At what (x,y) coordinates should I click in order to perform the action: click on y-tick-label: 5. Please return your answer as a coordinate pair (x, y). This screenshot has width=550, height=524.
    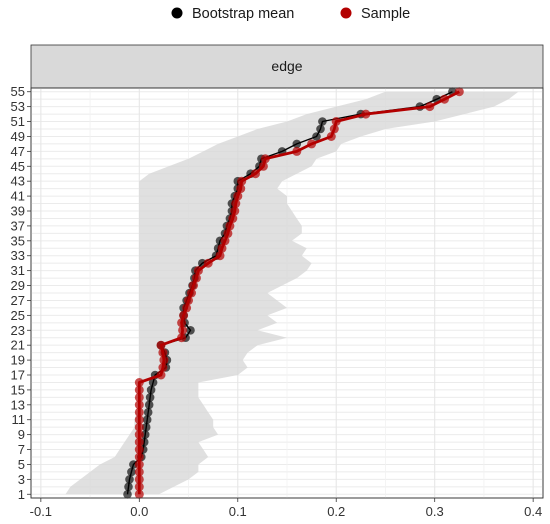
    Looking at the image, I should click on (21, 464).